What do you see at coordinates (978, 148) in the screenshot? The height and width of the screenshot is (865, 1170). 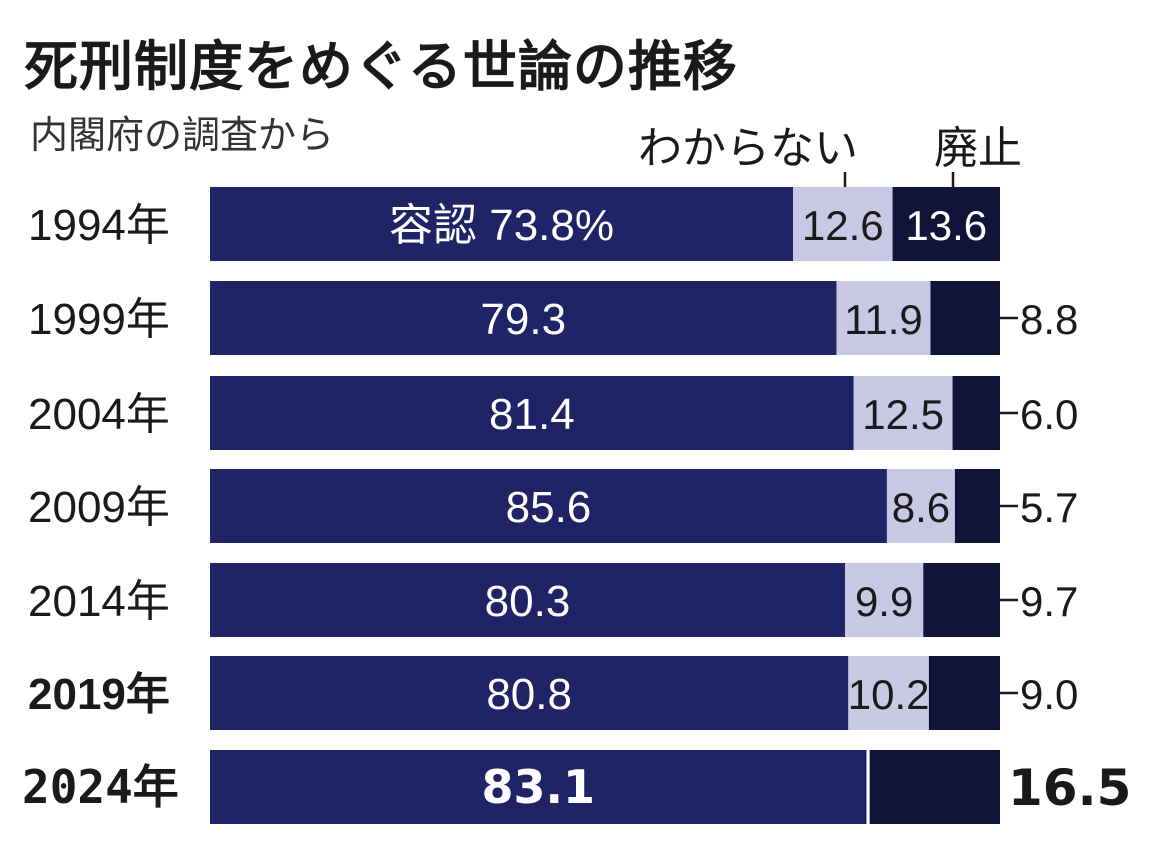 I see `legend-label-abolish: 廃止` at bounding box center [978, 148].